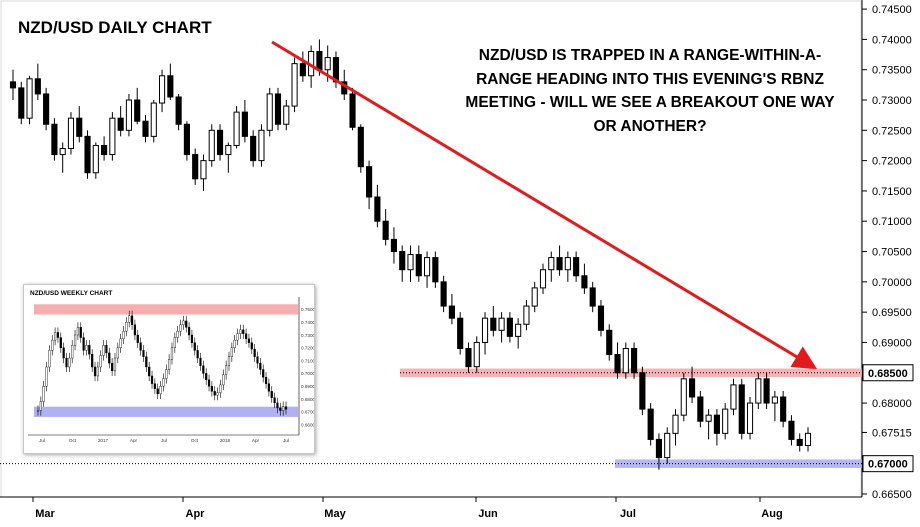 The height and width of the screenshot is (527, 920). I want to click on level-price-box, so click(888, 464).